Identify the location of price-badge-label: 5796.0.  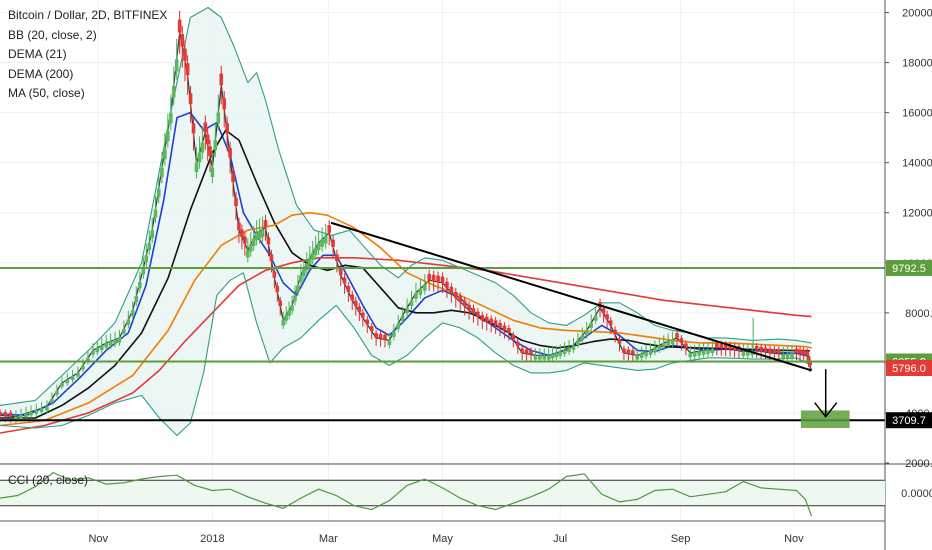
(909, 369).